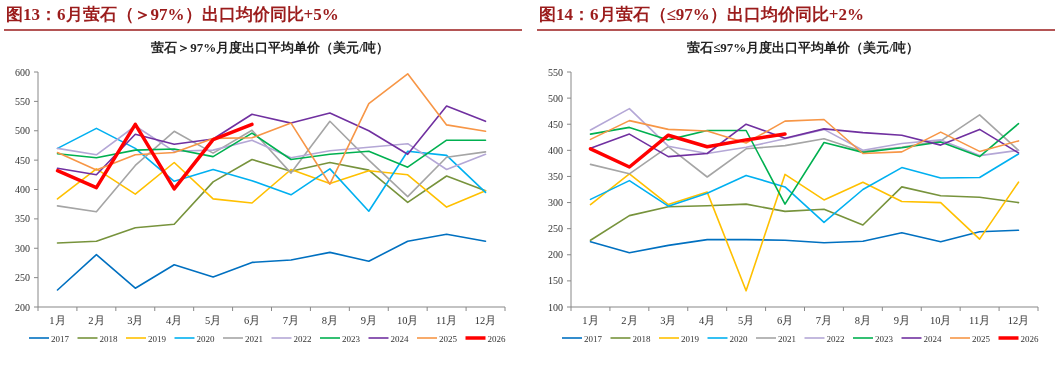 The height and width of the screenshot is (380, 1057). Describe the element at coordinates (555, 307) in the screenshot. I see `y-tick-label: 100` at that location.